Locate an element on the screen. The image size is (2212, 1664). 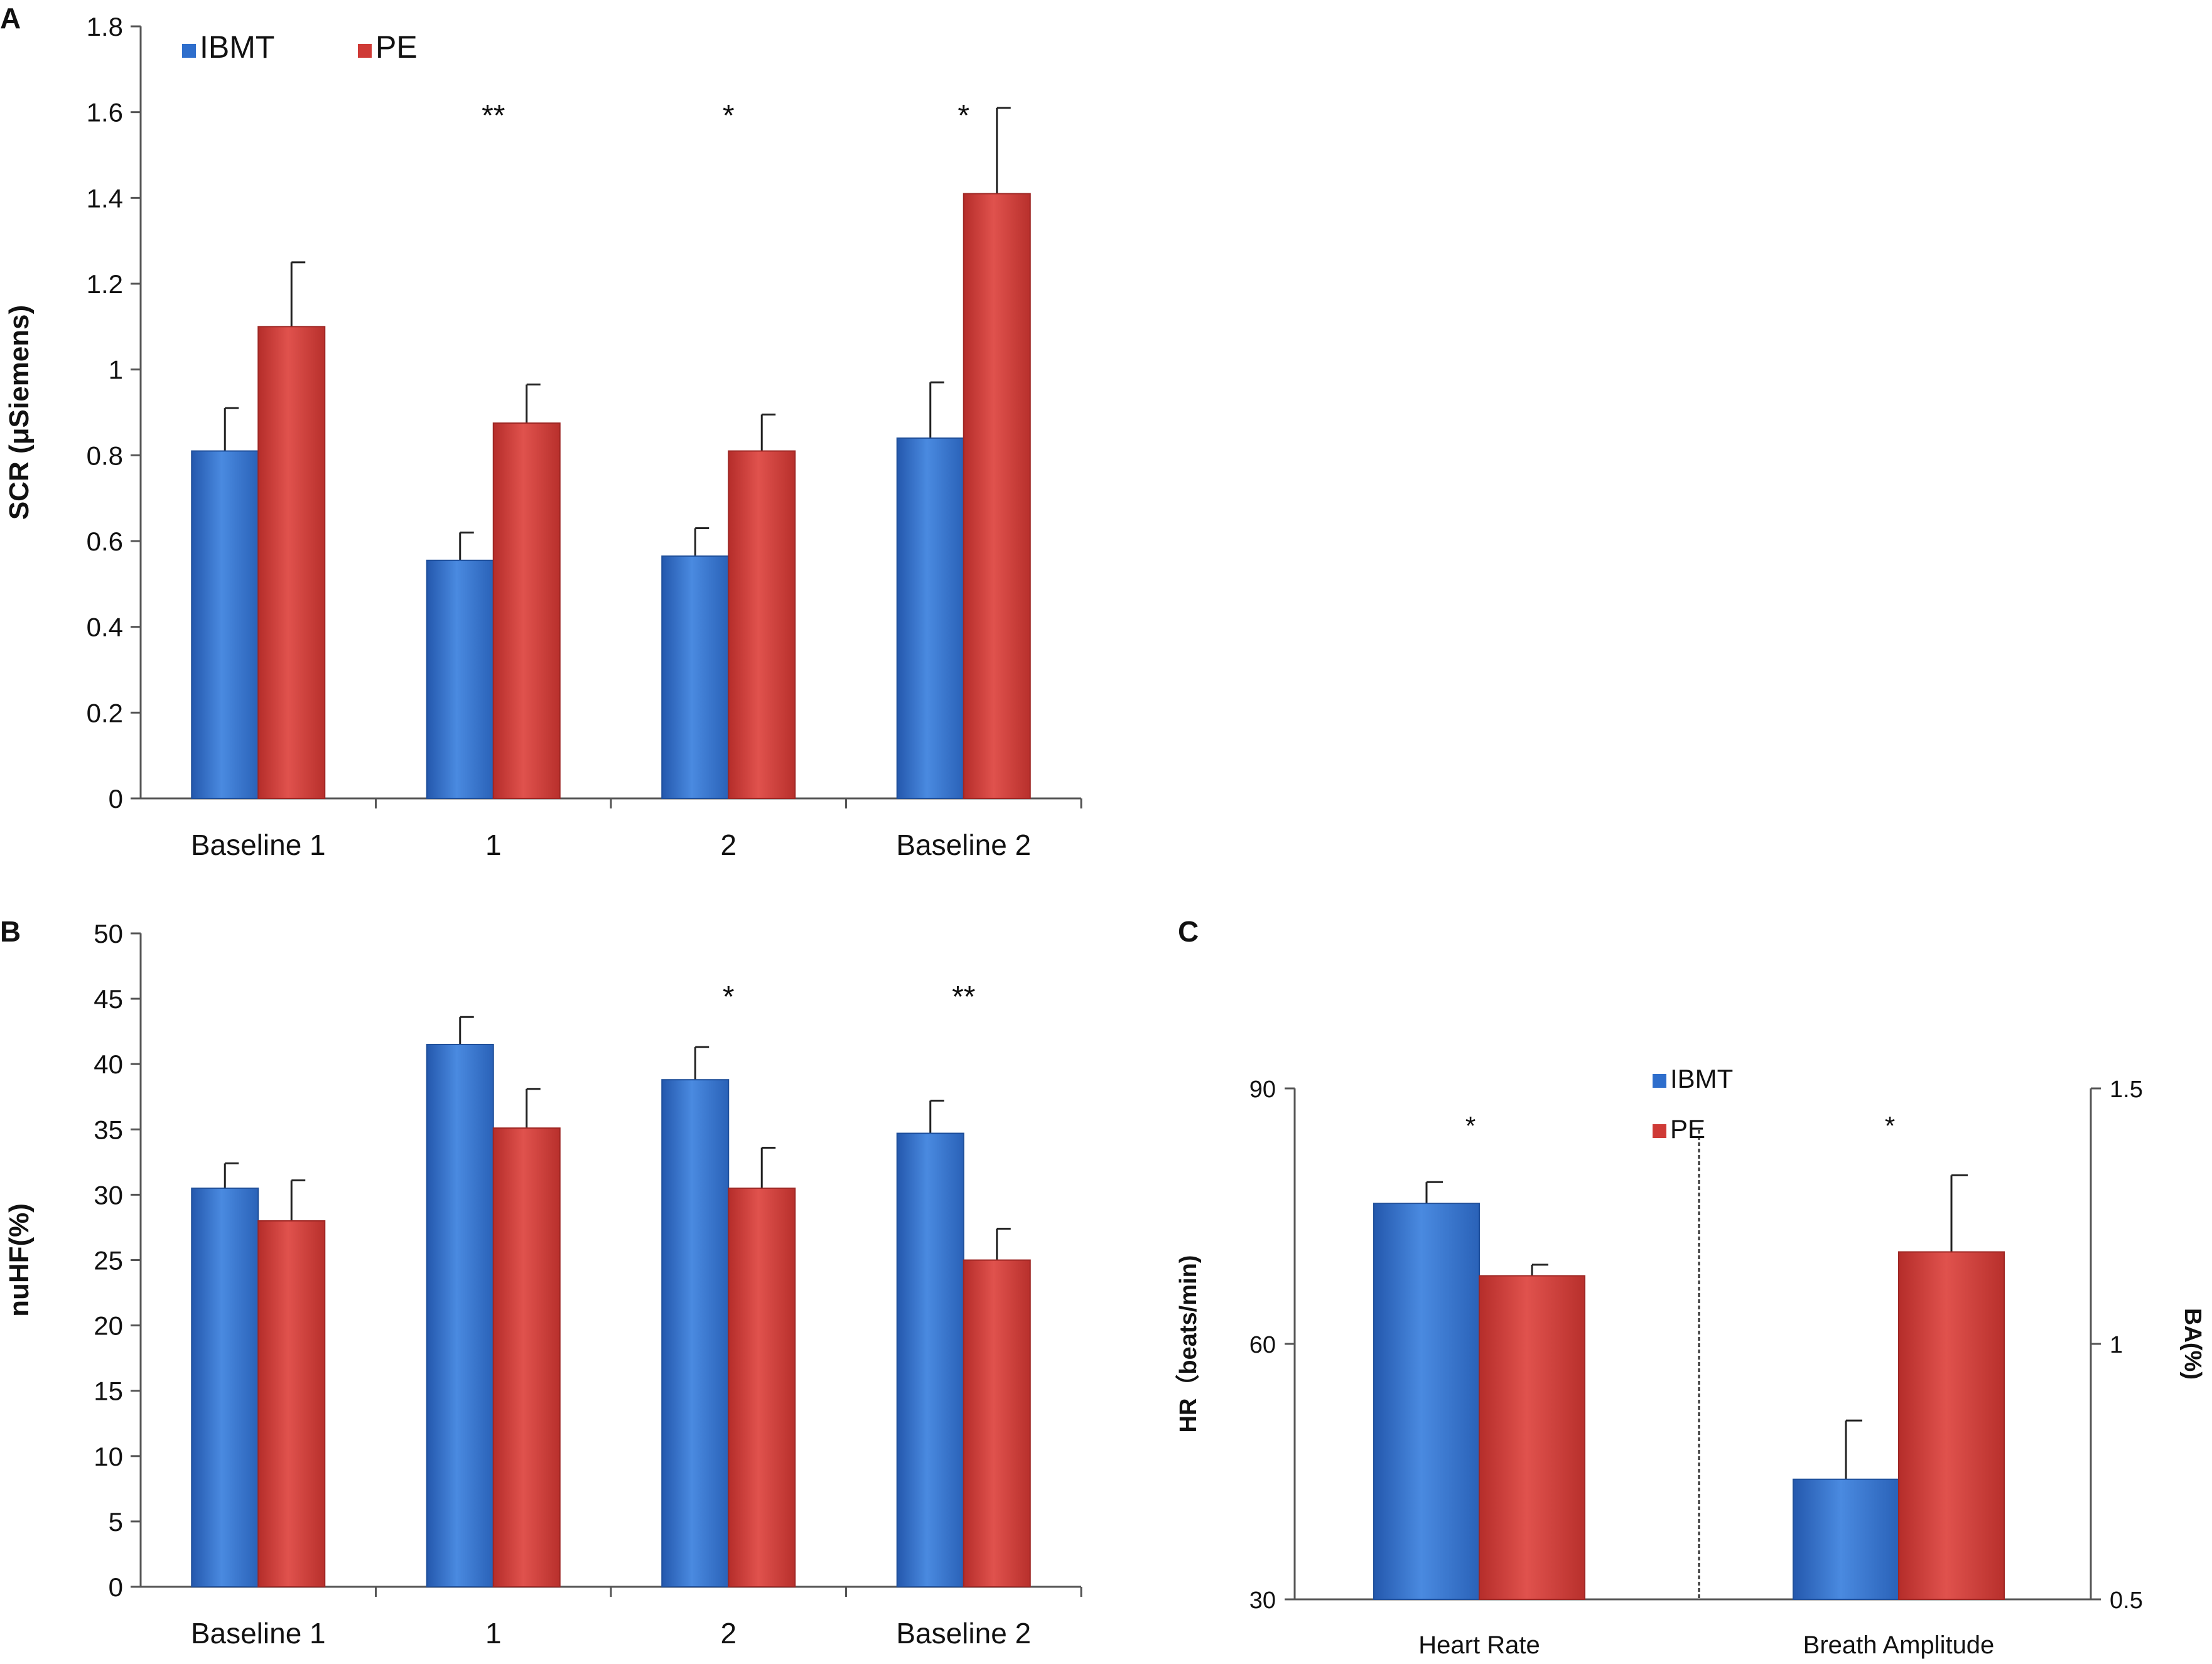
panel-b-significance-marker: * is located at coordinates (729, 997).